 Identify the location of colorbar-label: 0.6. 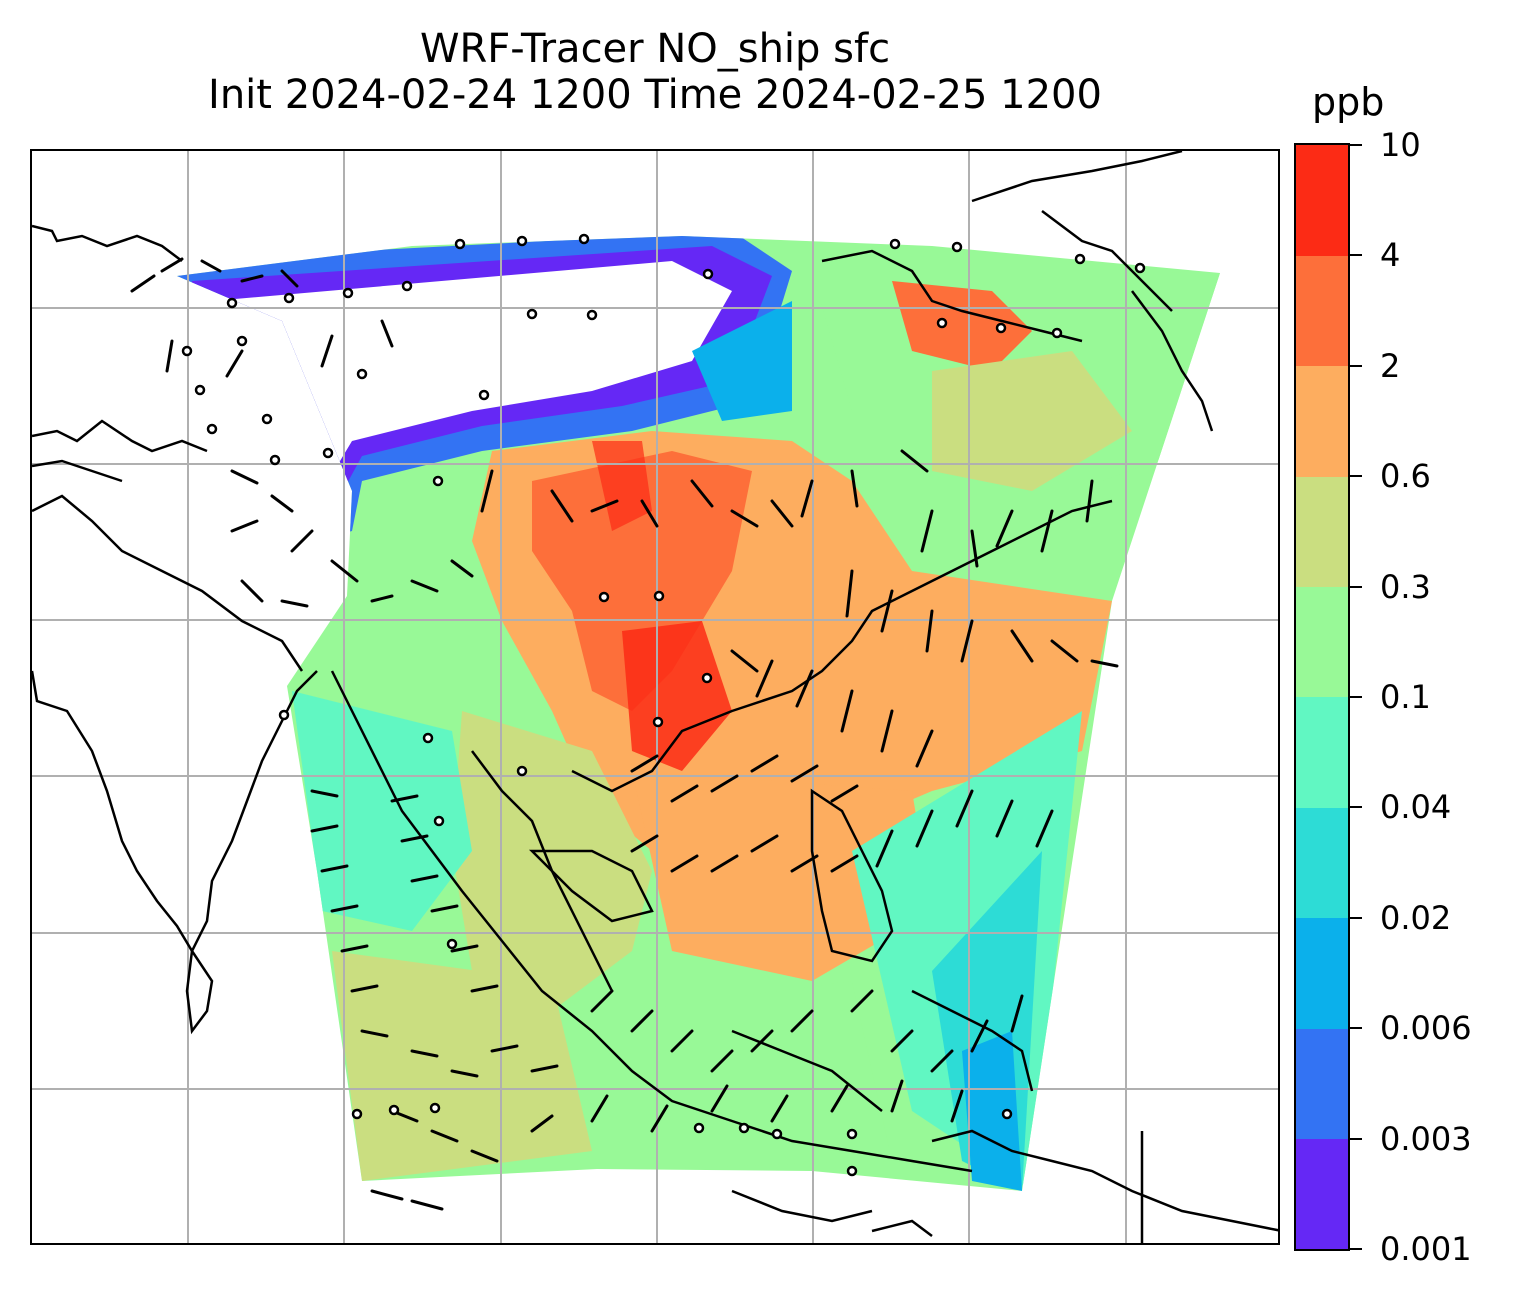
(1405, 476).